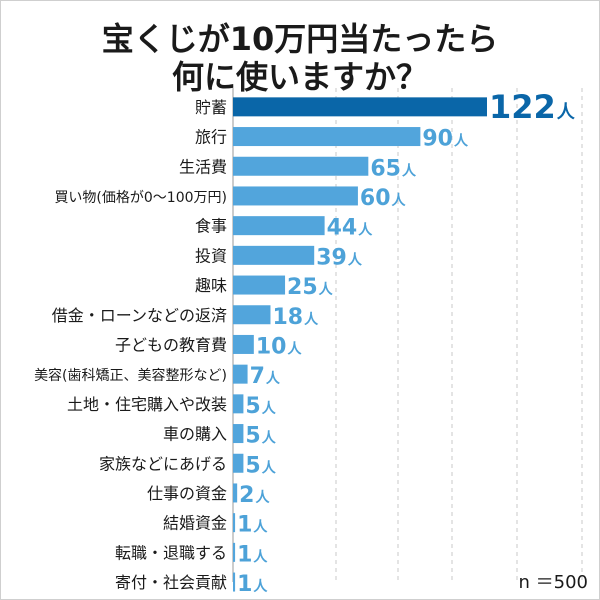 This screenshot has width=600, height=600. I want to click on category-label: 転職・退職する, so click(171, 552).